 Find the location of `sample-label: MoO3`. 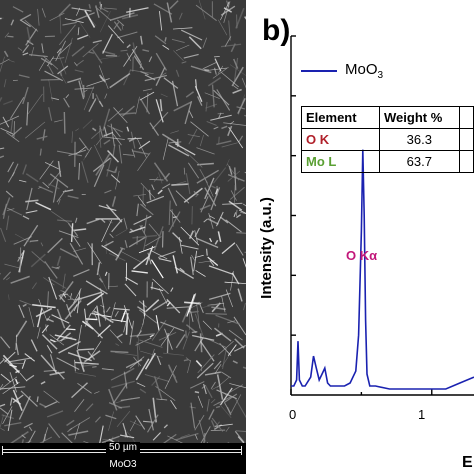

sample-label: MoO3 is located at coordinates (123, 464).